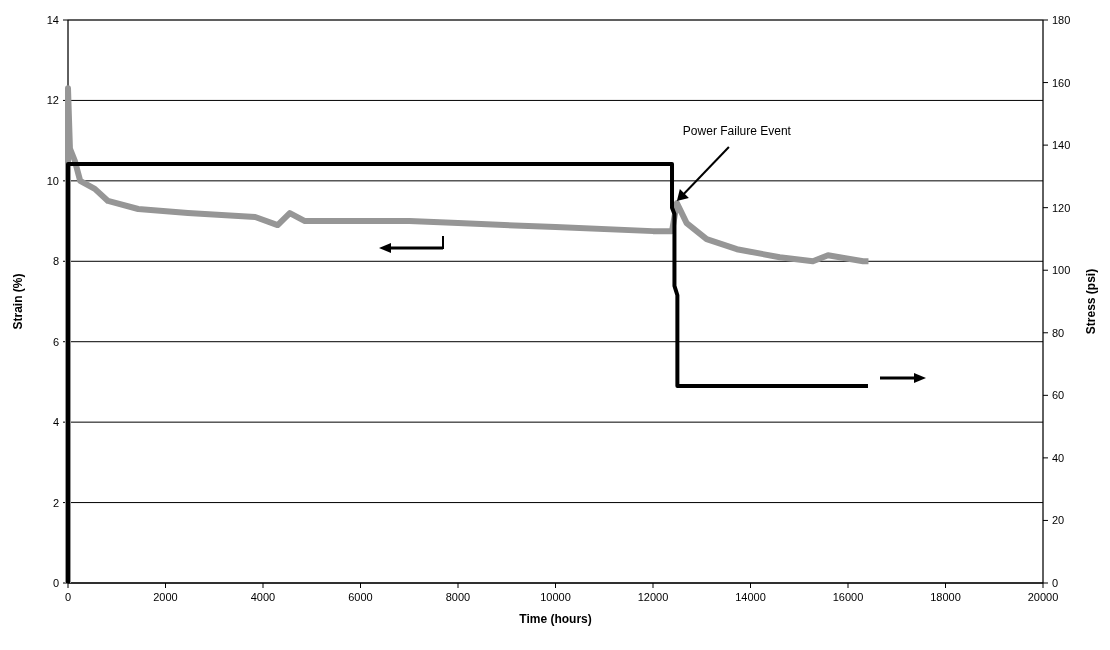  What do you see at coordinates (737, 130) in the screenshot?
I see `annotation: Power Failure Event` at bounding box center [737, 130].